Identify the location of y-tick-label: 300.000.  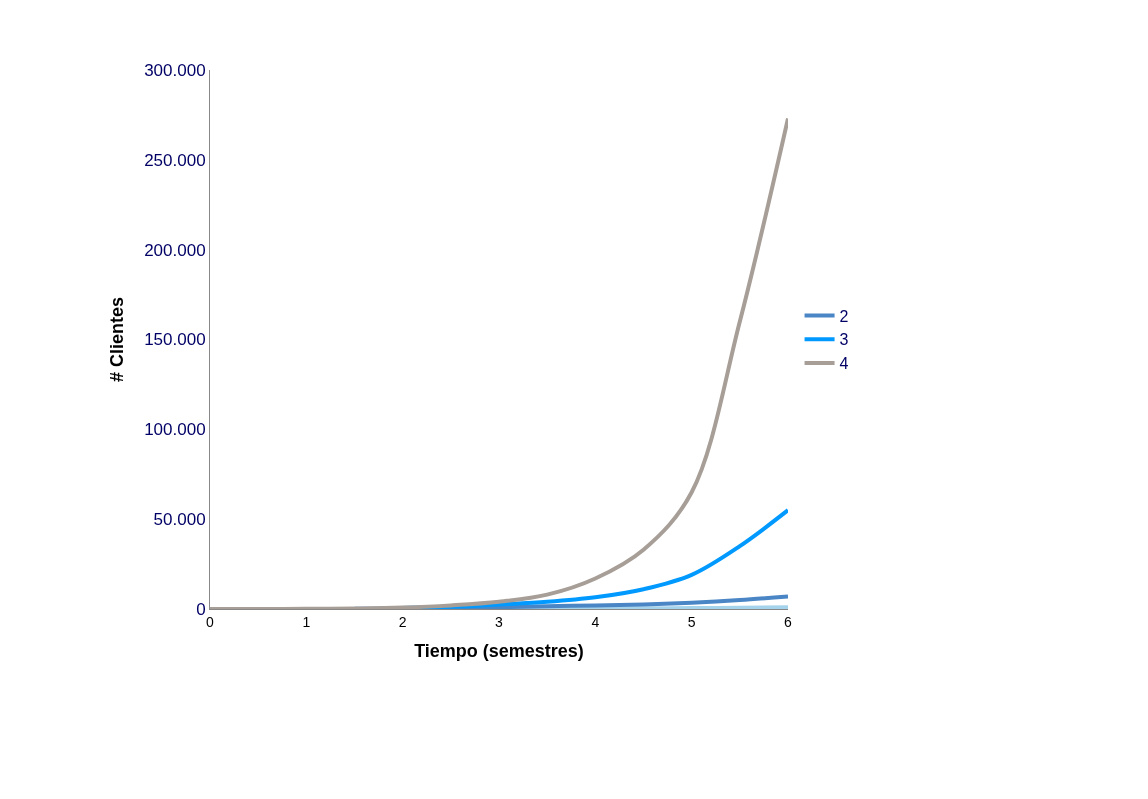
(175, 70).